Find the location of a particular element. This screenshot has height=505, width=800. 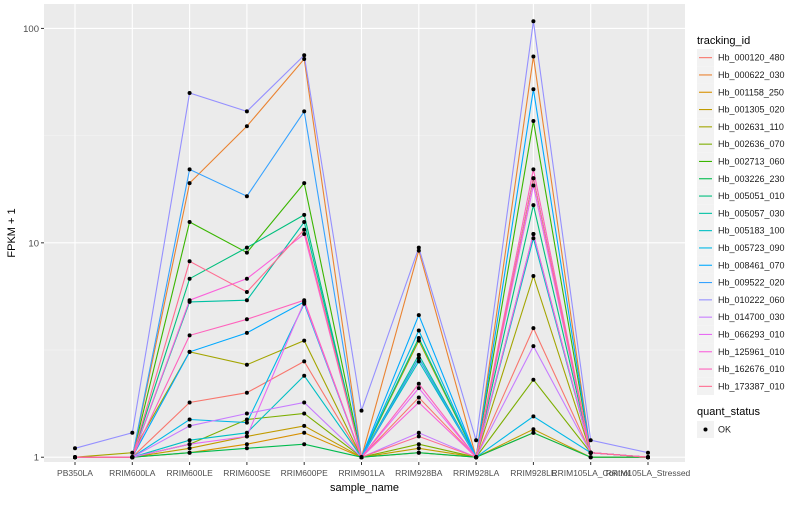

legend-label: Hb_014700_030 is located at coordinates (751, 317).